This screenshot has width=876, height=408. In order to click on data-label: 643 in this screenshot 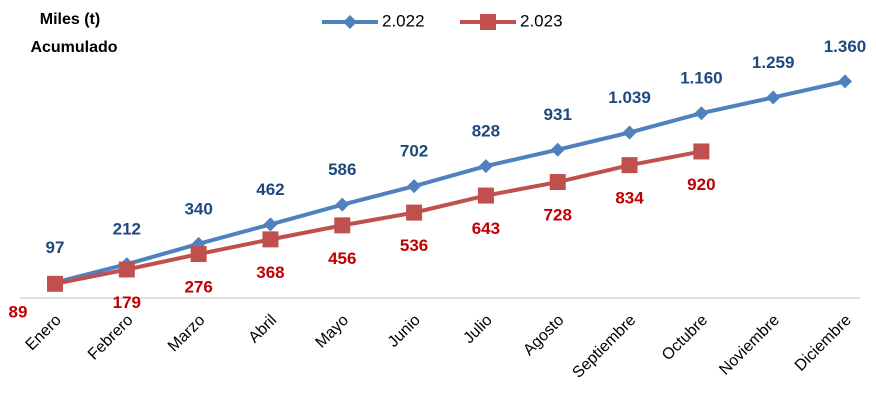, I will do `click(486, 228)`.